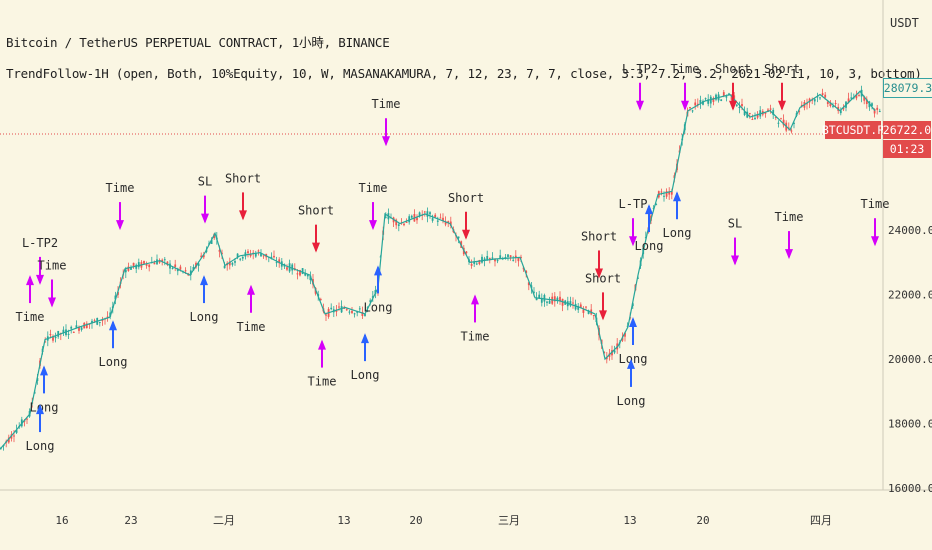 This screenshot has width=932, height=550. I want to click on marker-label: L-TP2, so click(640, 69).